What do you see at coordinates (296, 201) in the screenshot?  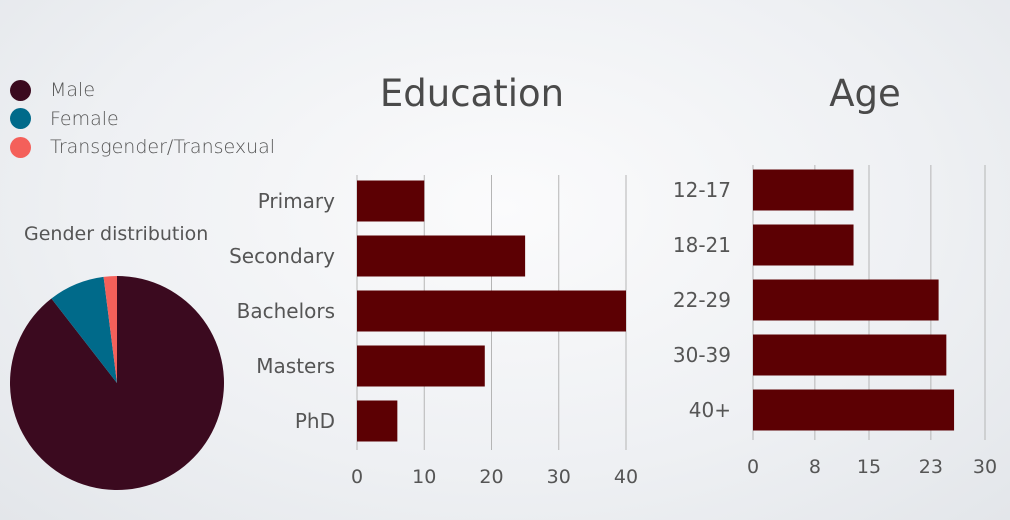 I see `education-category-label: Primary` at bounding box center [296, 201].